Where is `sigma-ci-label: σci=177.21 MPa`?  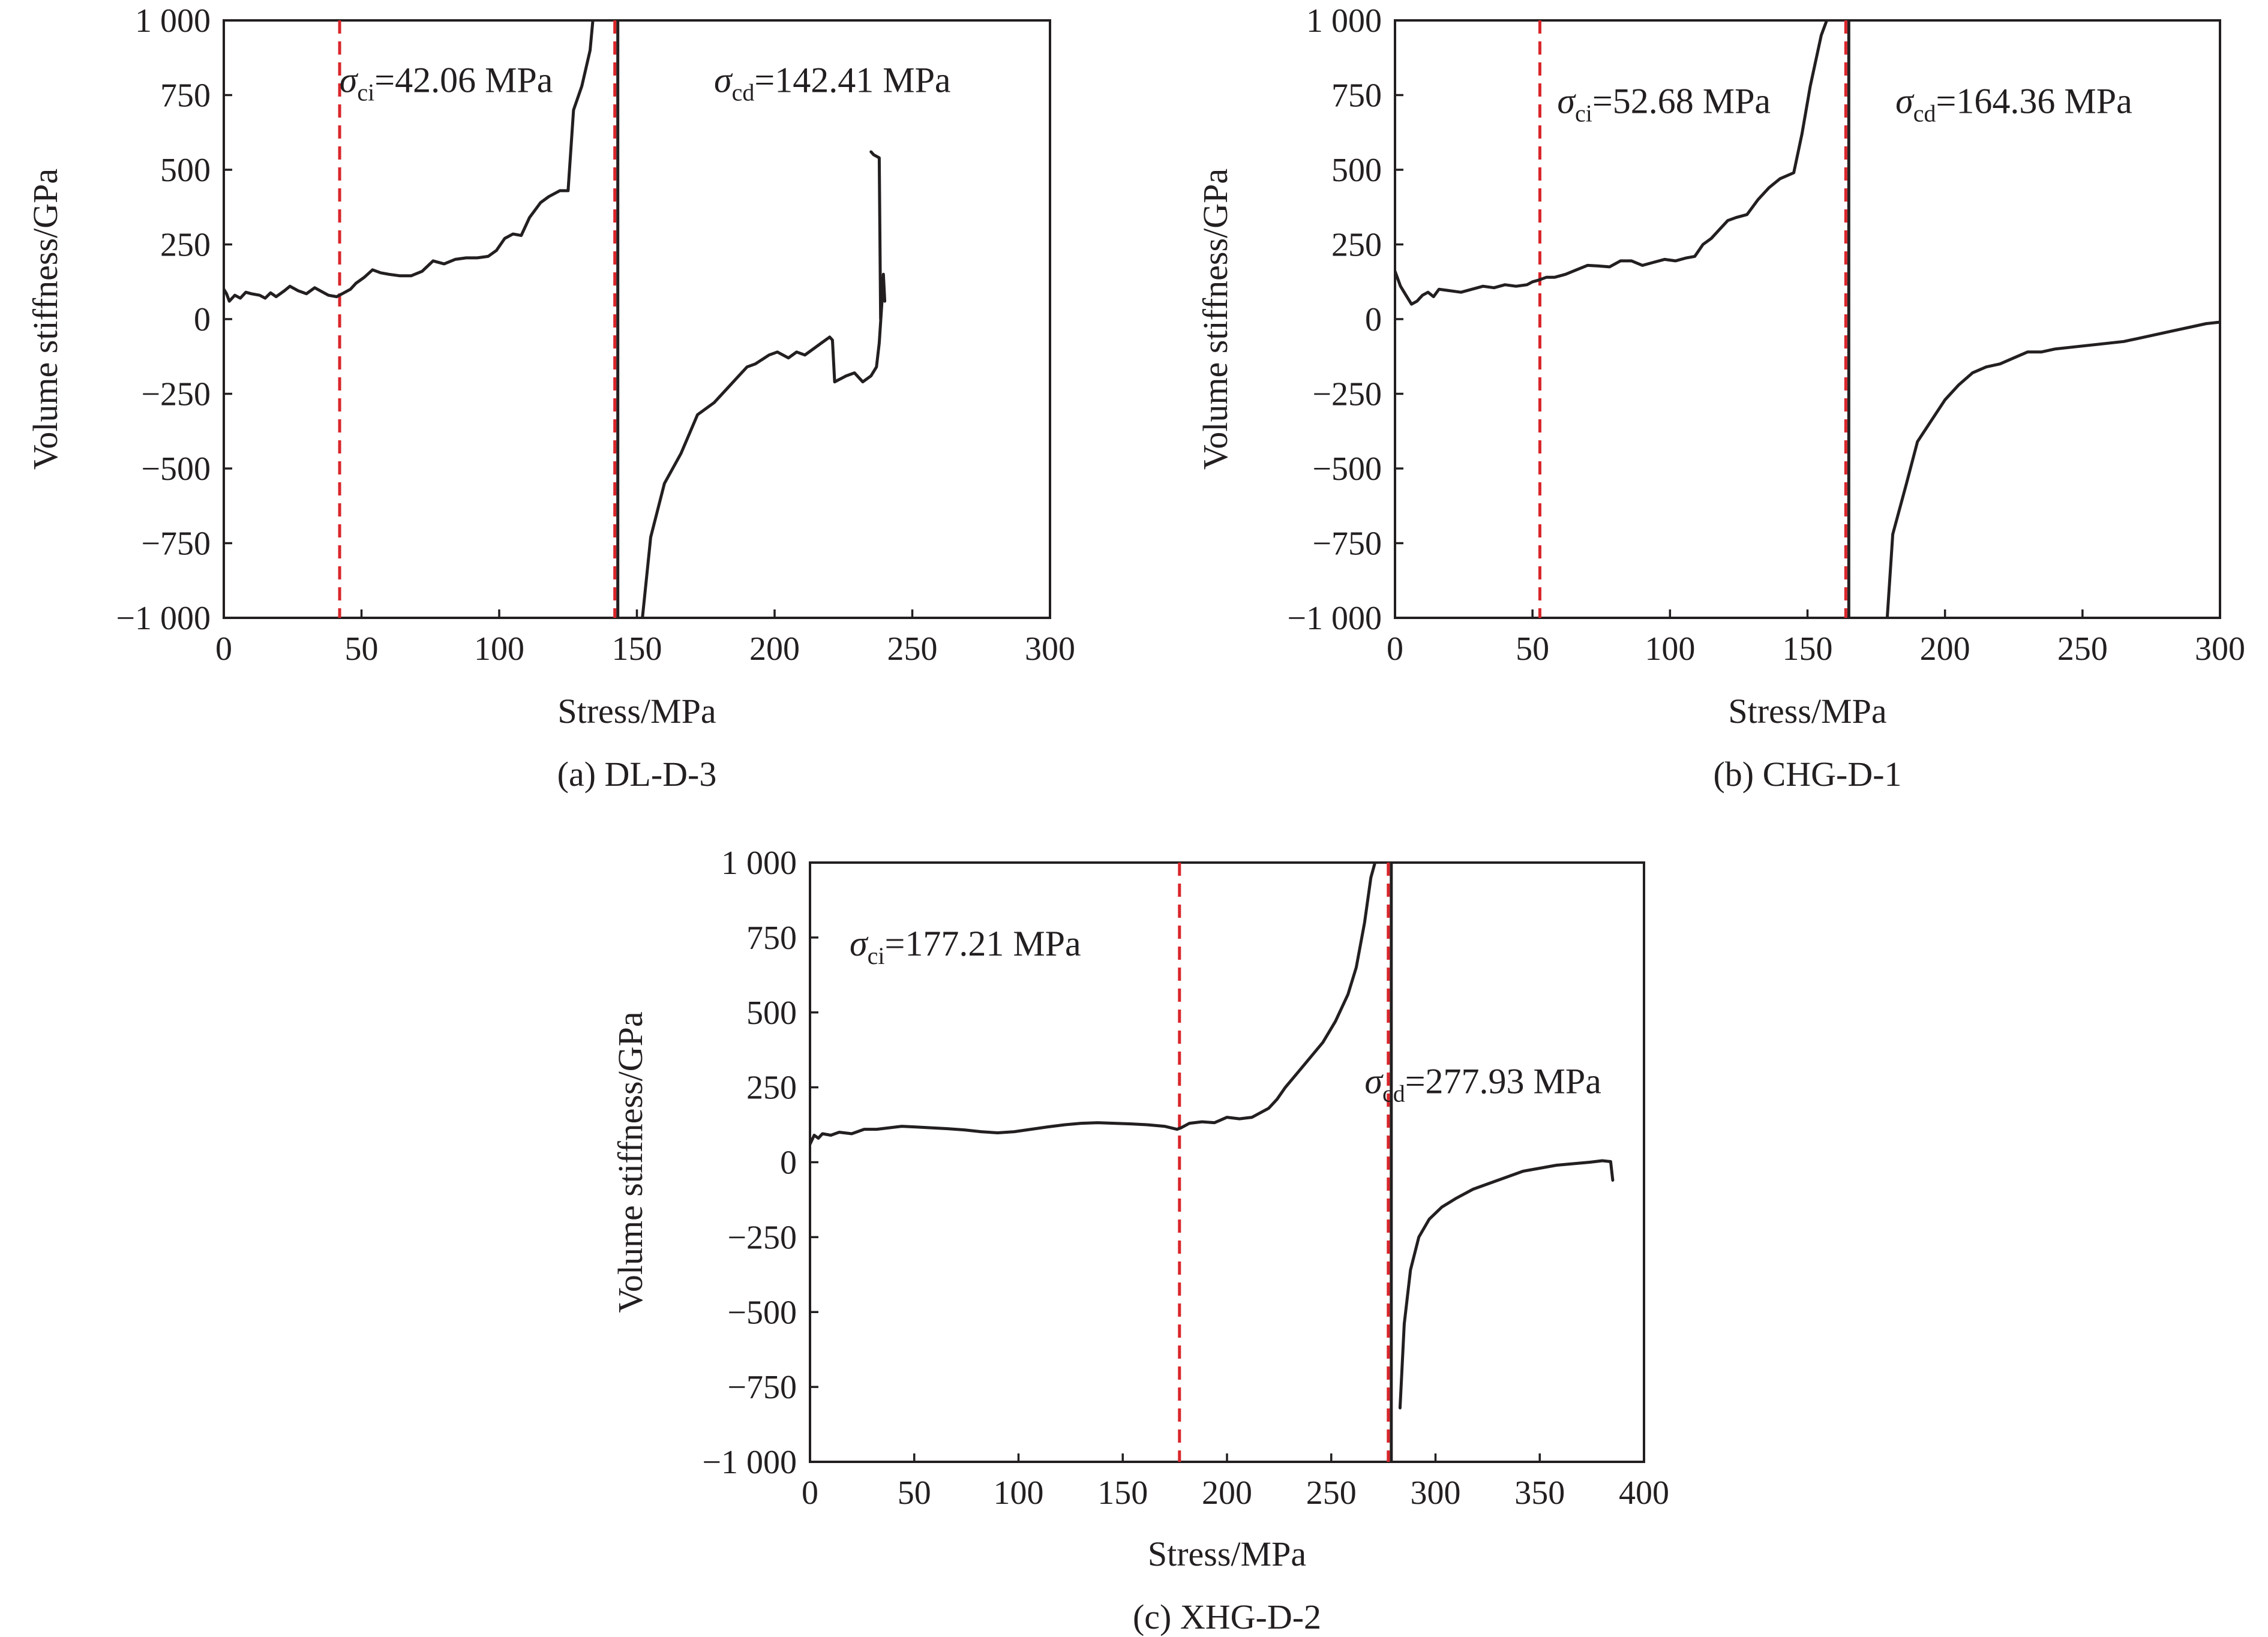 sigma-ci-label: σci=177.21 MPa is located at coordinates (965, 947).